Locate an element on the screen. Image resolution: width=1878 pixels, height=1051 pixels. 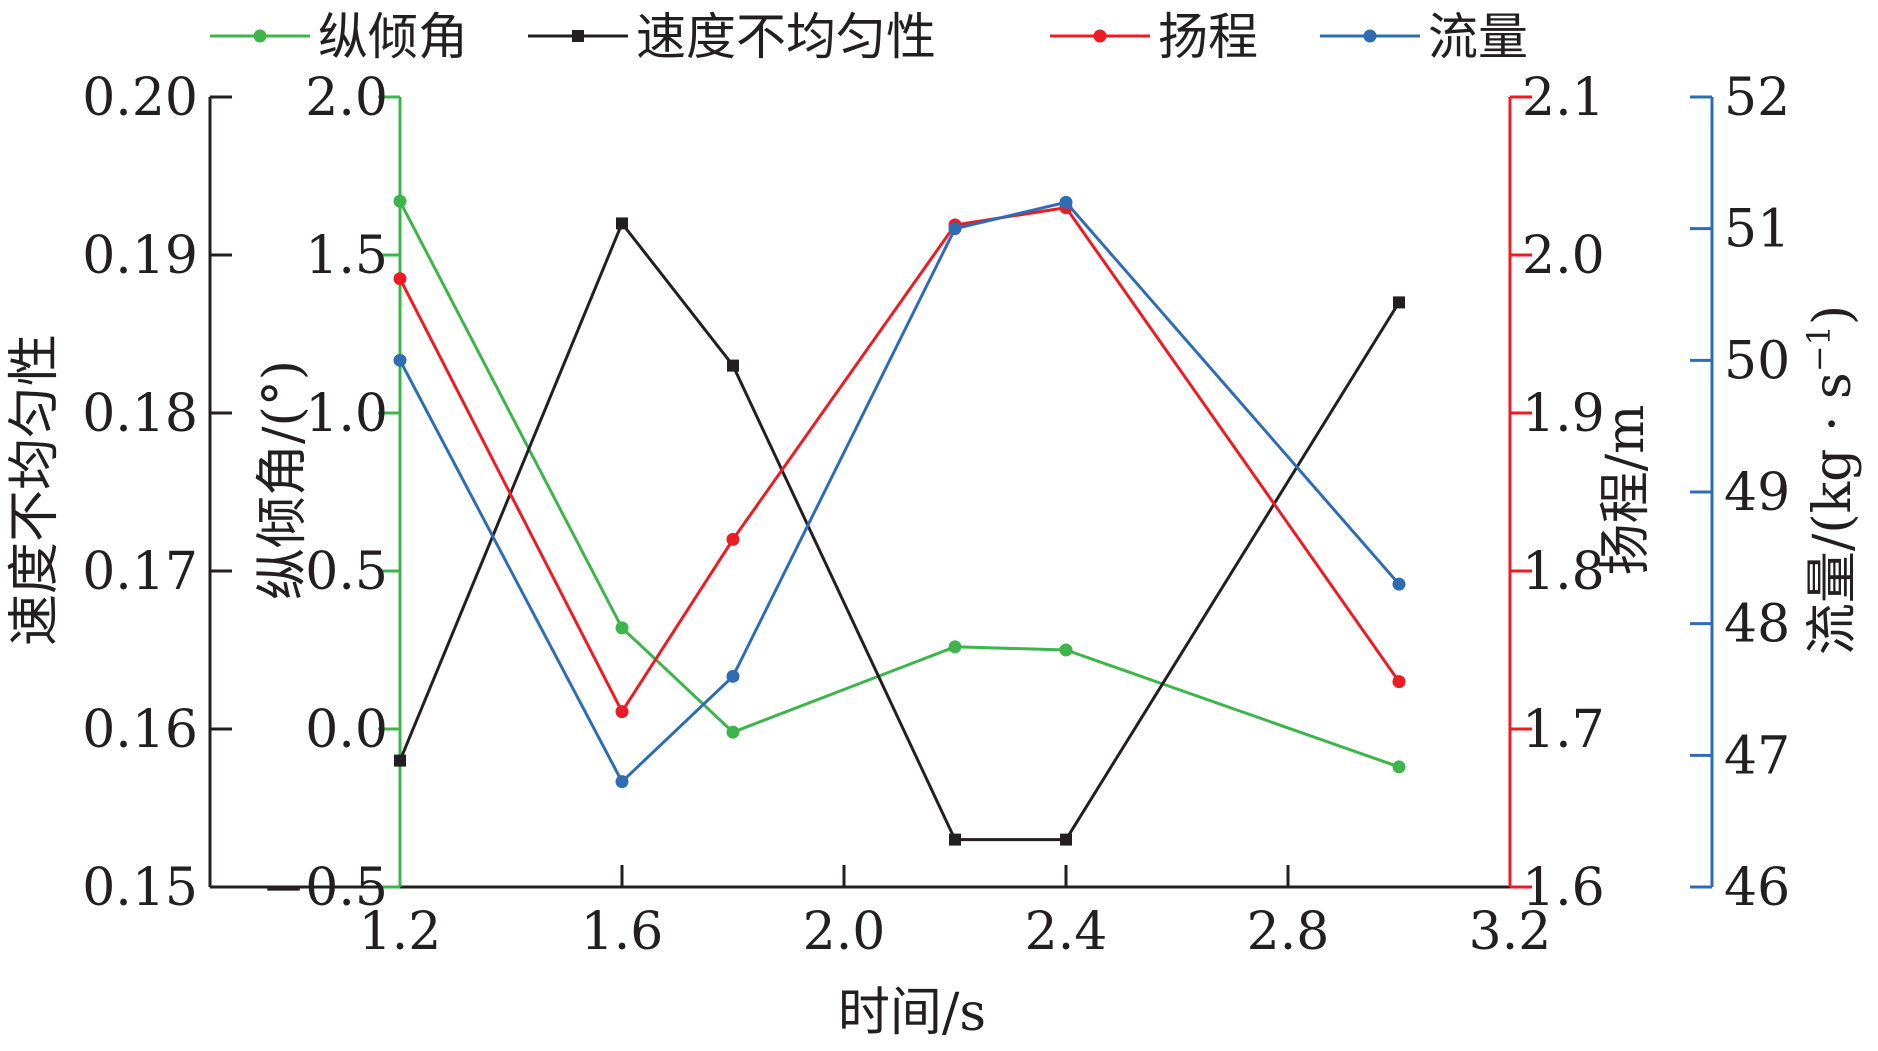
x-tick-label: 1.6 is located at coordinates (622, 932).